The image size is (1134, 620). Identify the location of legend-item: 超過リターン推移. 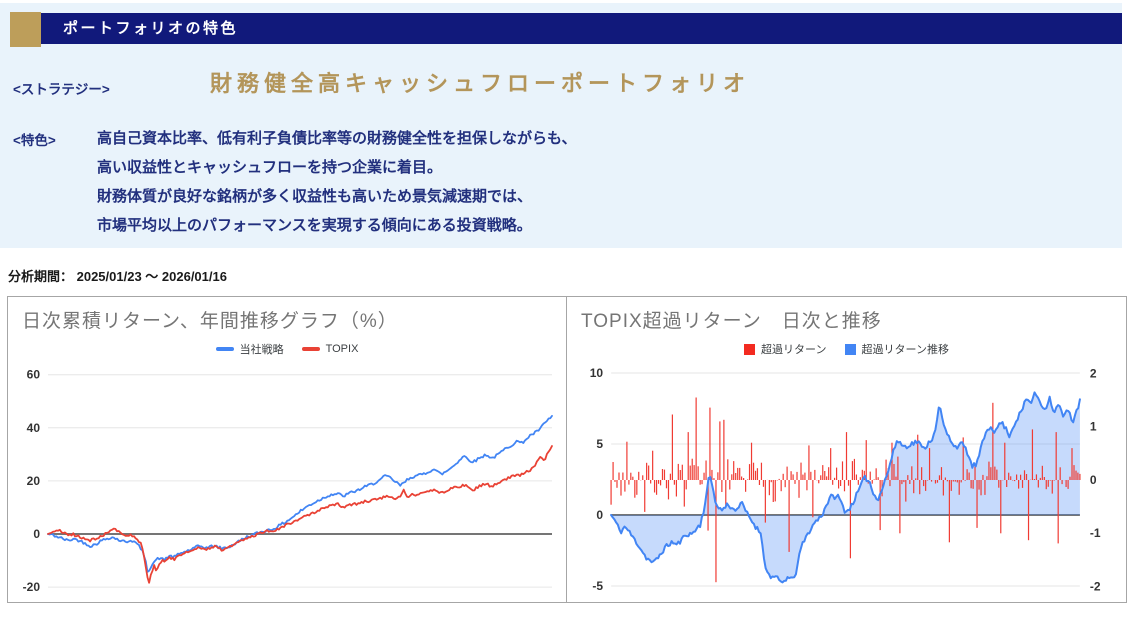
(896, 349).